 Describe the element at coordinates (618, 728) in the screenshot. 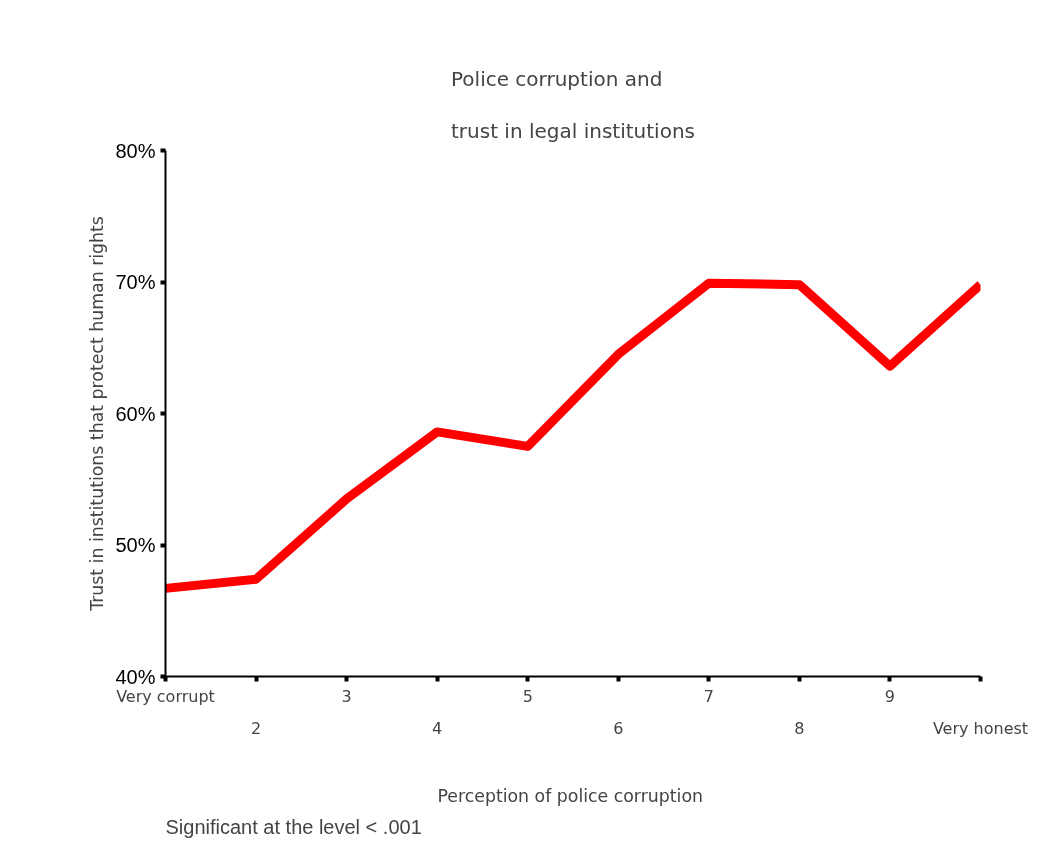

I see `x-tick-label: 6` at that location.